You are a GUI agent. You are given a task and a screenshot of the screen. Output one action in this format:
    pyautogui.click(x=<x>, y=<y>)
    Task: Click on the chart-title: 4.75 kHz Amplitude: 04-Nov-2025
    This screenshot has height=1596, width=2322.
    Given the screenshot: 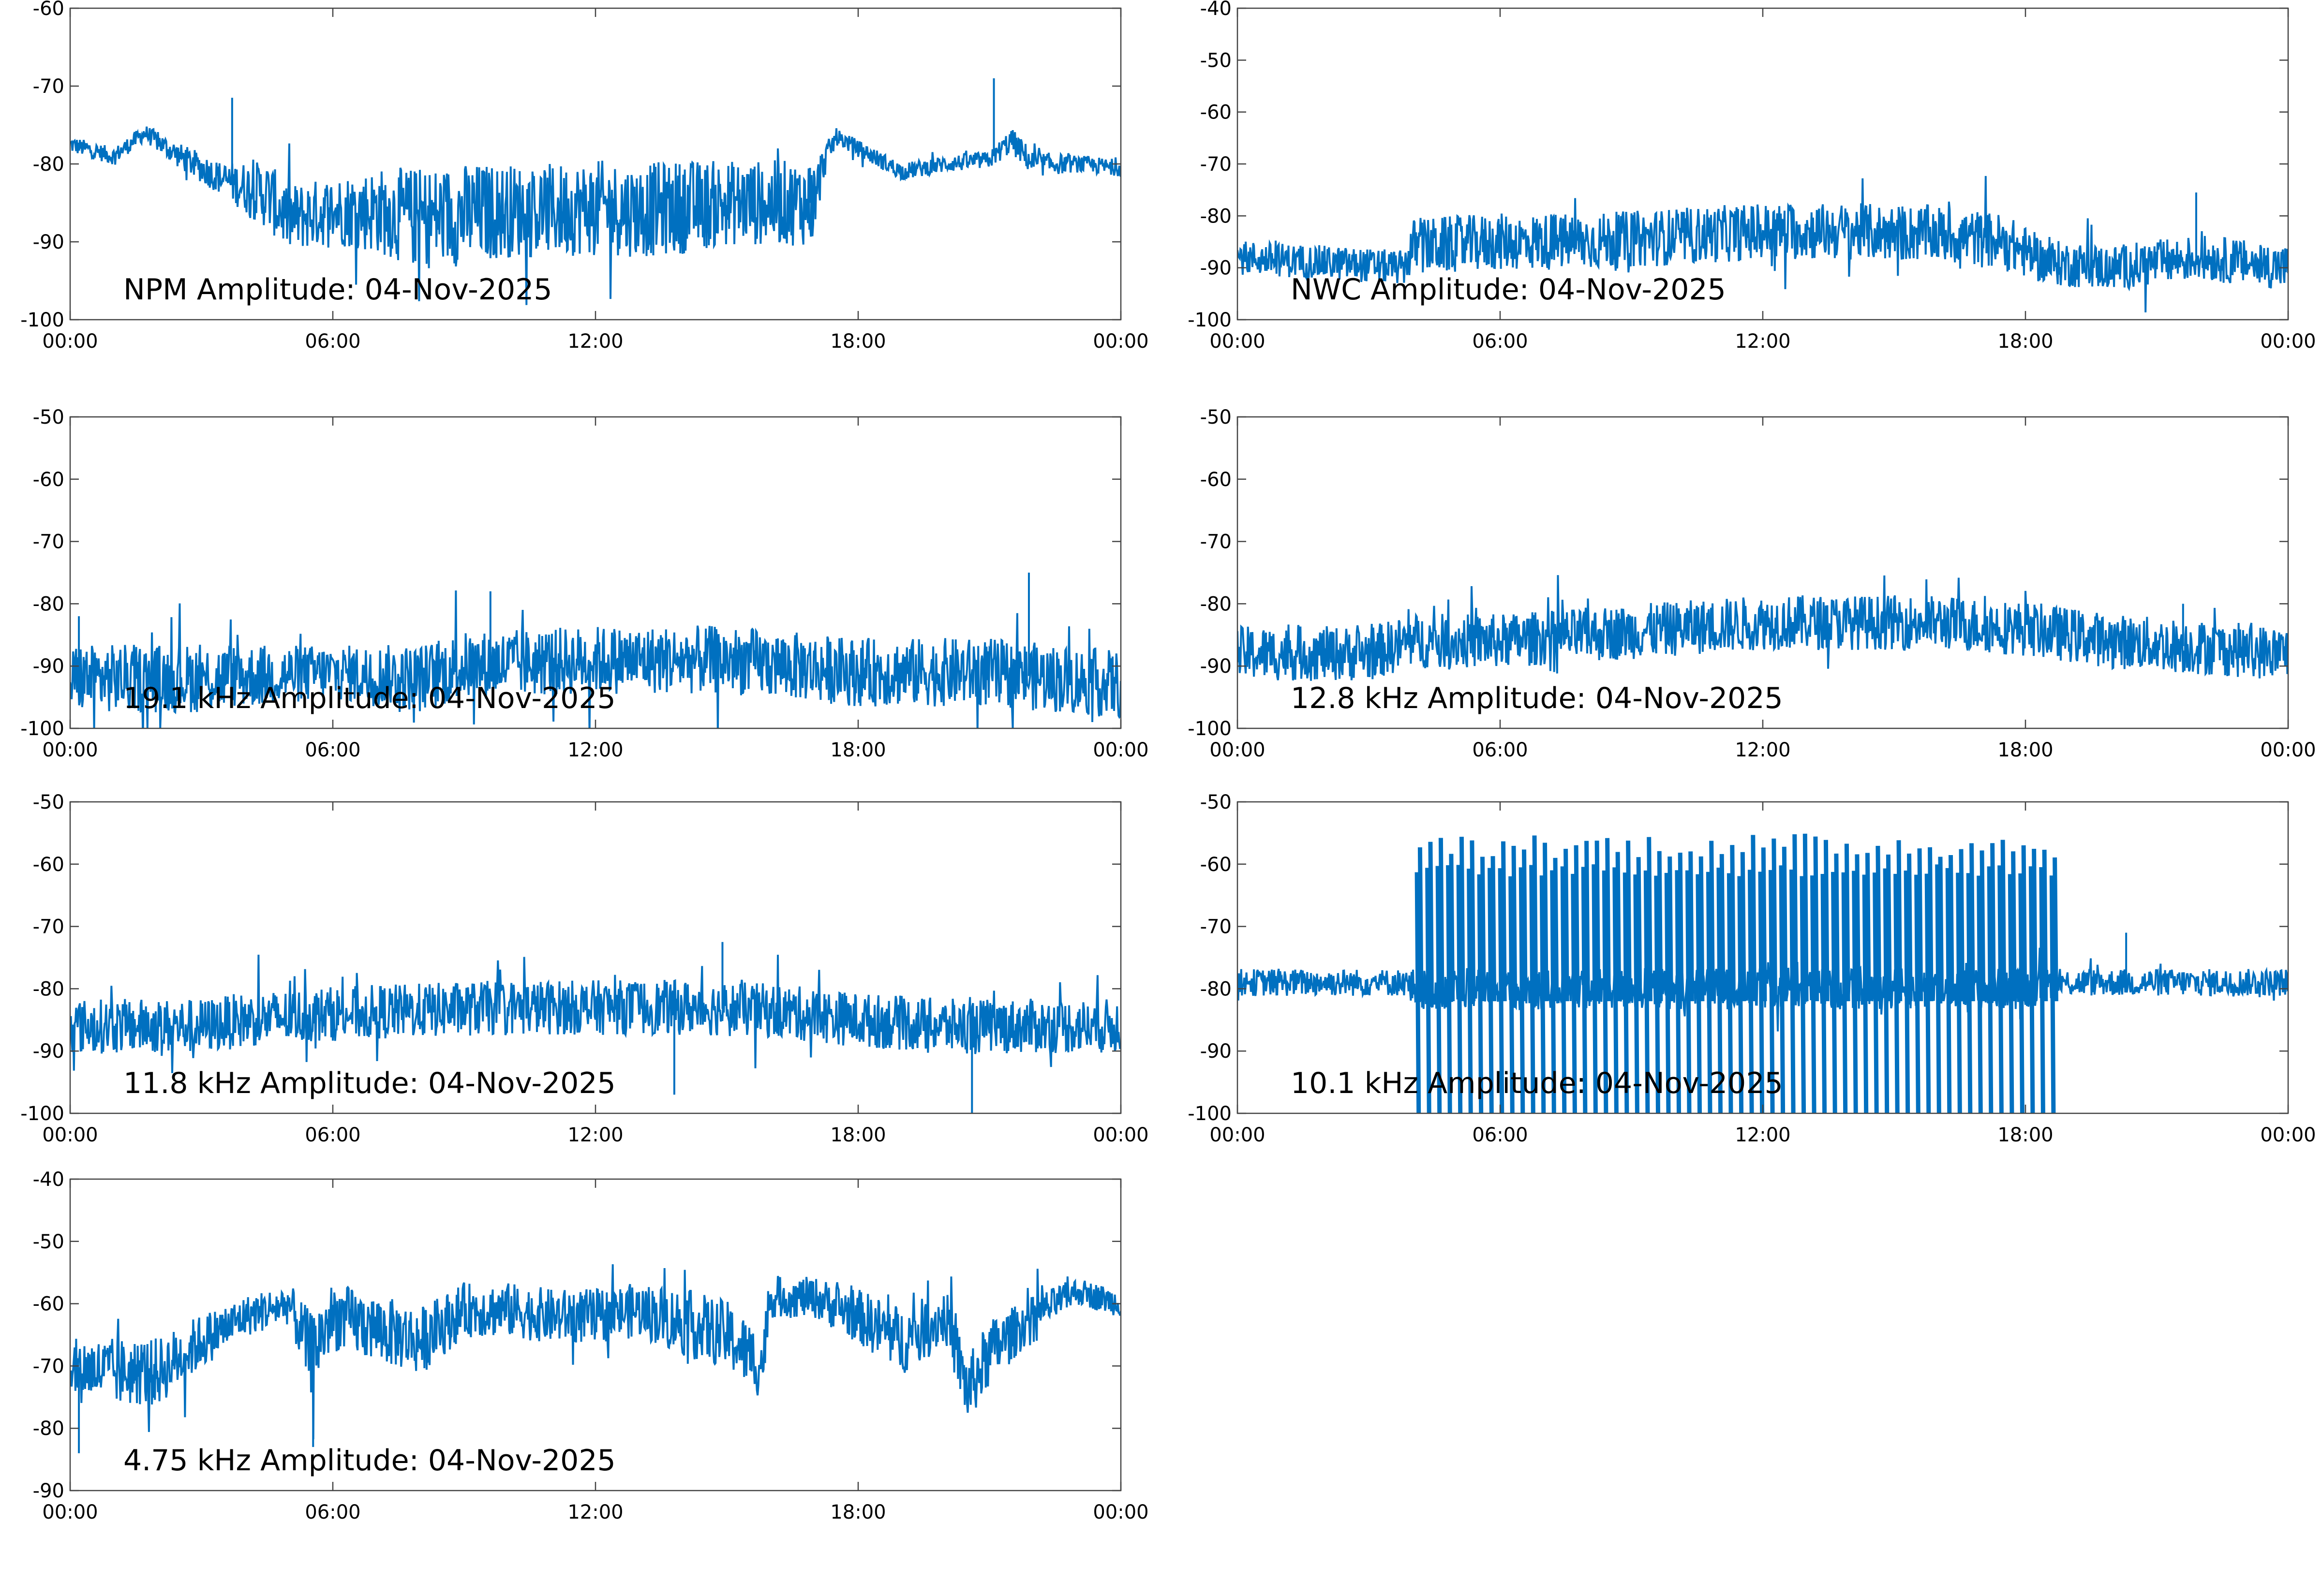 What is the action you would take?
    pyautogui.click(x=369, y=1461)
    